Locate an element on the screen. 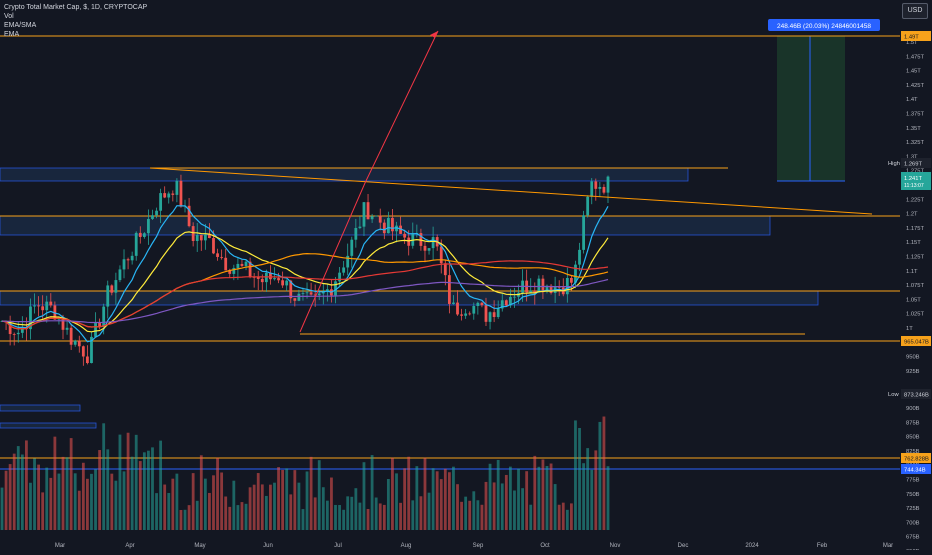 This screenshot has height=555, width=932. last-price-badge: 1.241T is located at coordinates (913, 179).